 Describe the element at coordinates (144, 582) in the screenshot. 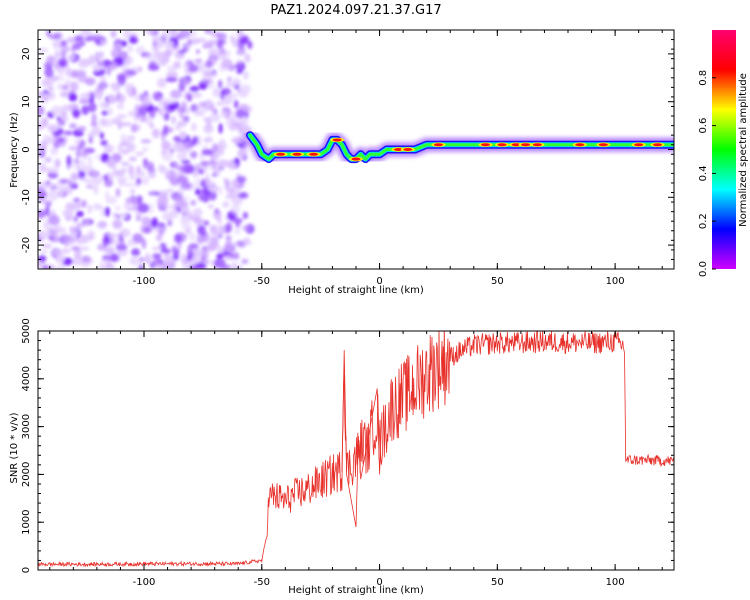

I see `snr-xtick-label: -100` at that location.